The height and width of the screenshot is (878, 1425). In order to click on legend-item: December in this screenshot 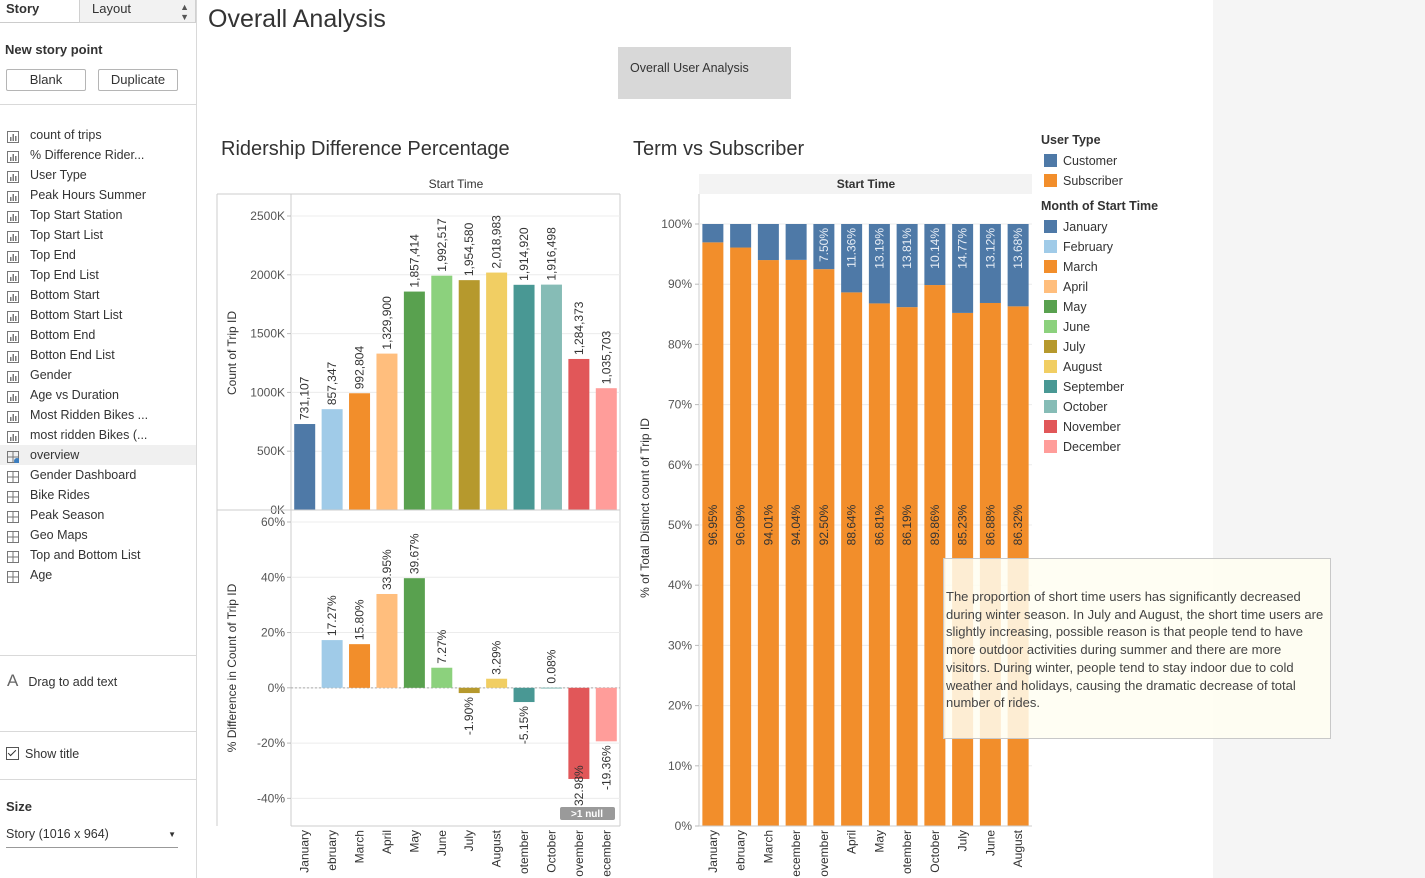, I will do `click(1099, 447)`.